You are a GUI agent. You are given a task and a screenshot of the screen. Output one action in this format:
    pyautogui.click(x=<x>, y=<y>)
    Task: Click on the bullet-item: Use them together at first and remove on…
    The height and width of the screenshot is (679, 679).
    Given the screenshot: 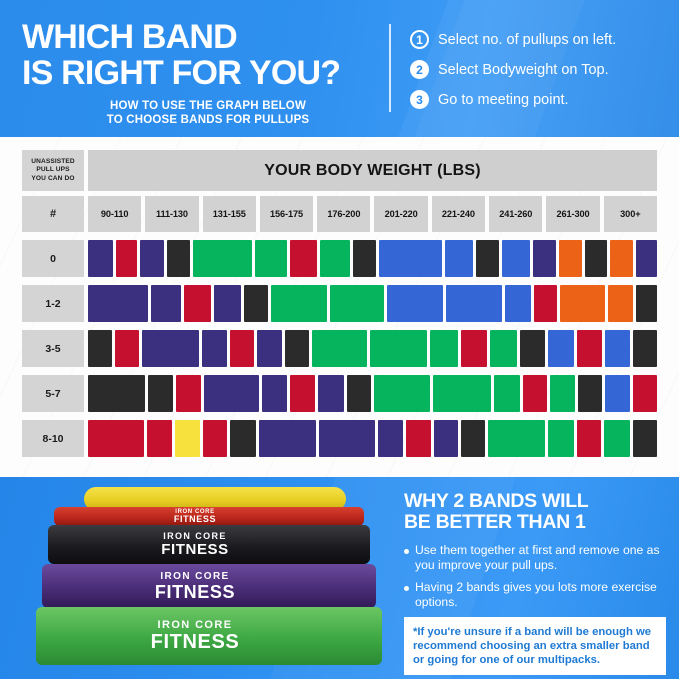 What is the action you would take?
    pyautogui.click(x=535, y=557)
    